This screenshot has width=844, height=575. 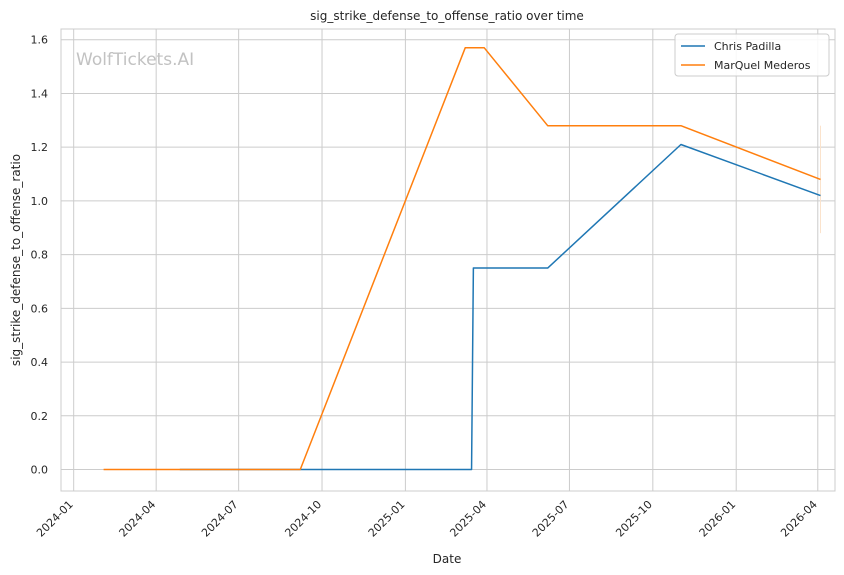 I want to click on legend-label-chris-padilla: Chris Padilla, so click(x=747, y=46).